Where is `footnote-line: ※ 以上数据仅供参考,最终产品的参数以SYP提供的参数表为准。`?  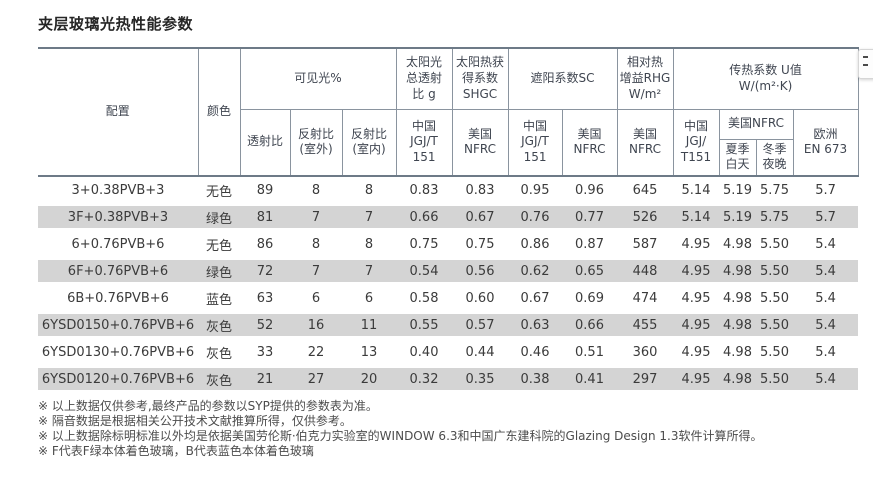 footnote-line: ※ 以上数据仅供参考,最终产品的参数以SYP提供的参数表为准。 is located at coordinates (208, 406).